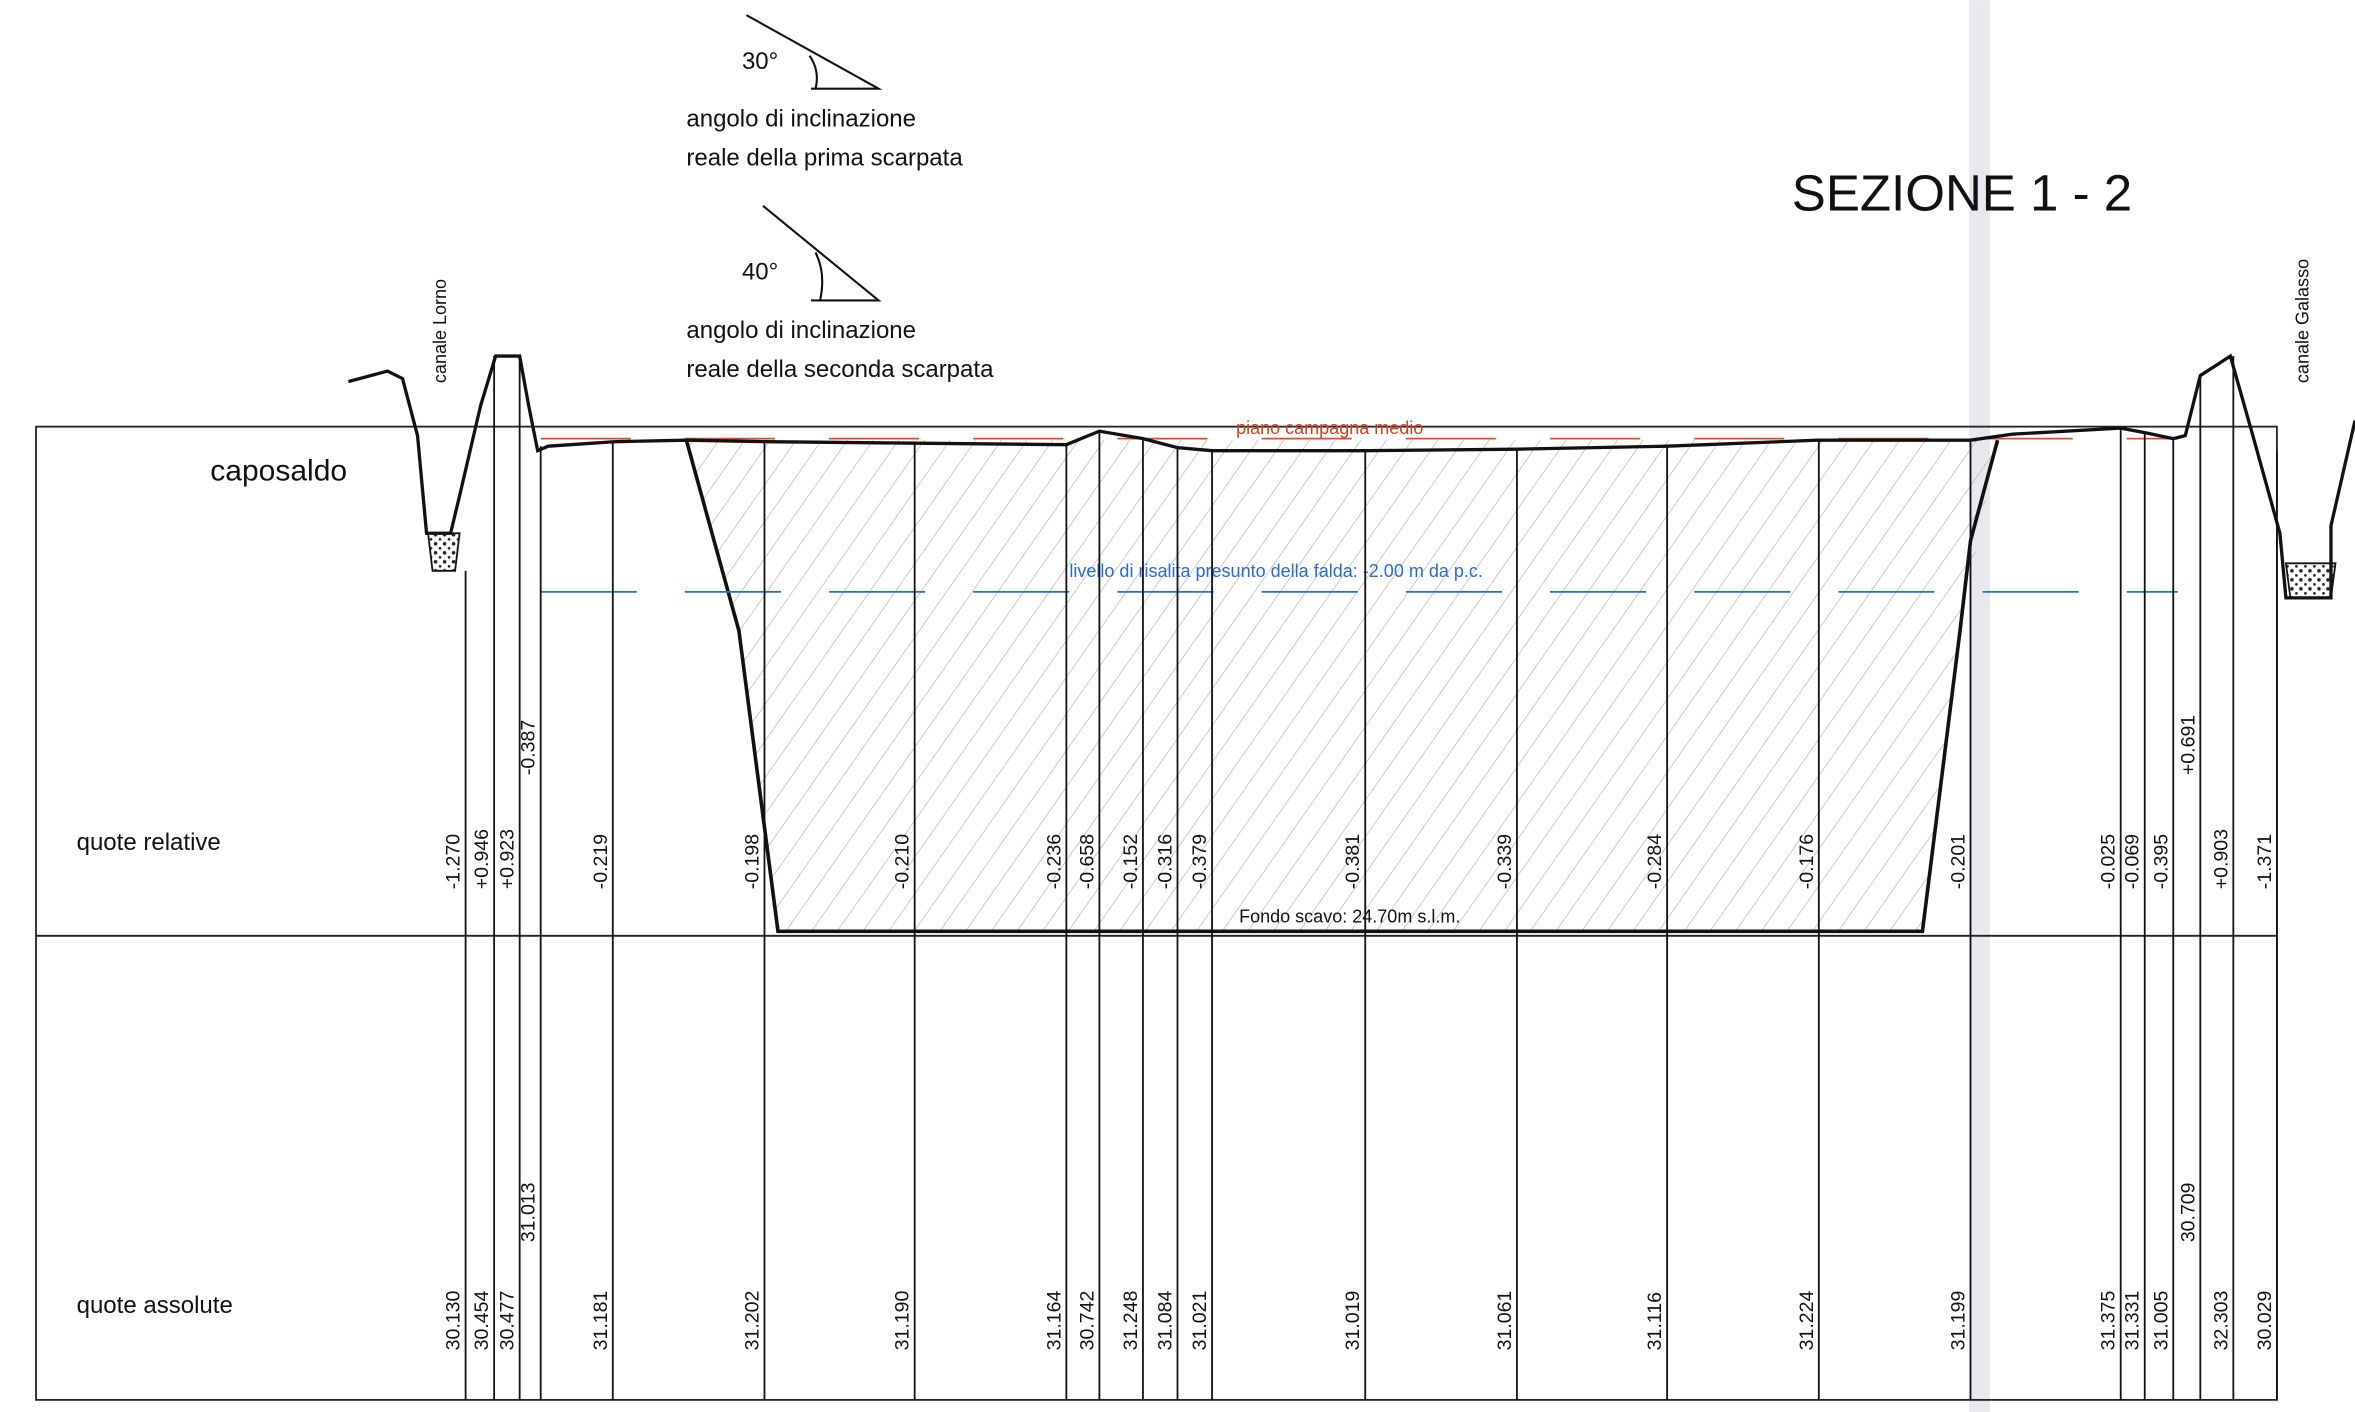 This screenshot has height=1412, width=2355. Describe the element at coordinates (760, 61) in the screenshot. I see `angle-label: 30°` at that location.